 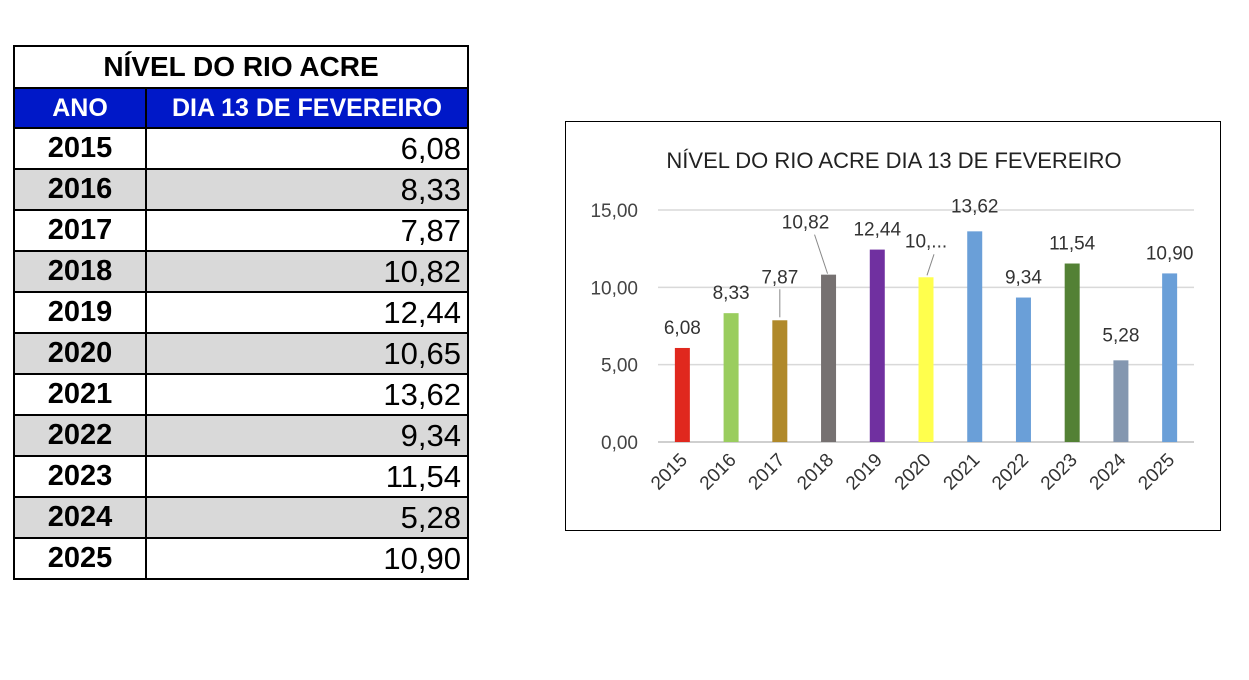 I want to click on year-cell: 2018, so click(x=80, y=271).